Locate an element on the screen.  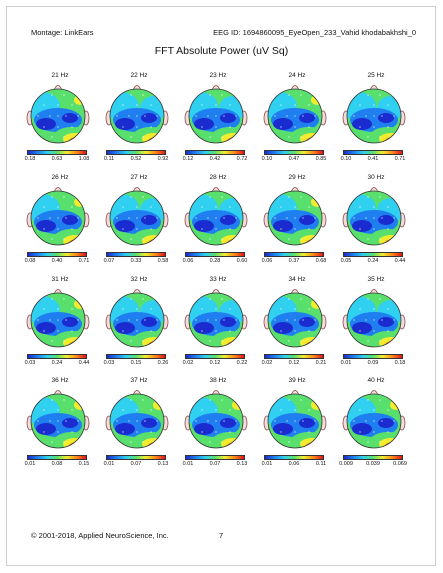
topo-map: 28 Hz 0.06 0.28 0.60 is located at coordinates (218, 226).